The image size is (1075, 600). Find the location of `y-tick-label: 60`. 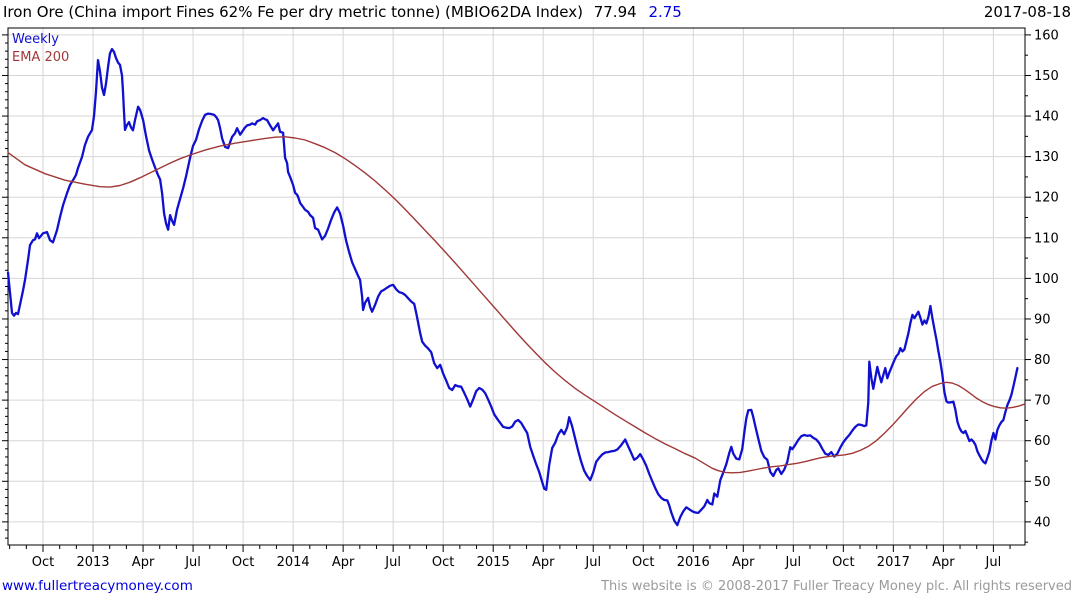

y-tick-label: 60 is located at coordinates (1042, 441).